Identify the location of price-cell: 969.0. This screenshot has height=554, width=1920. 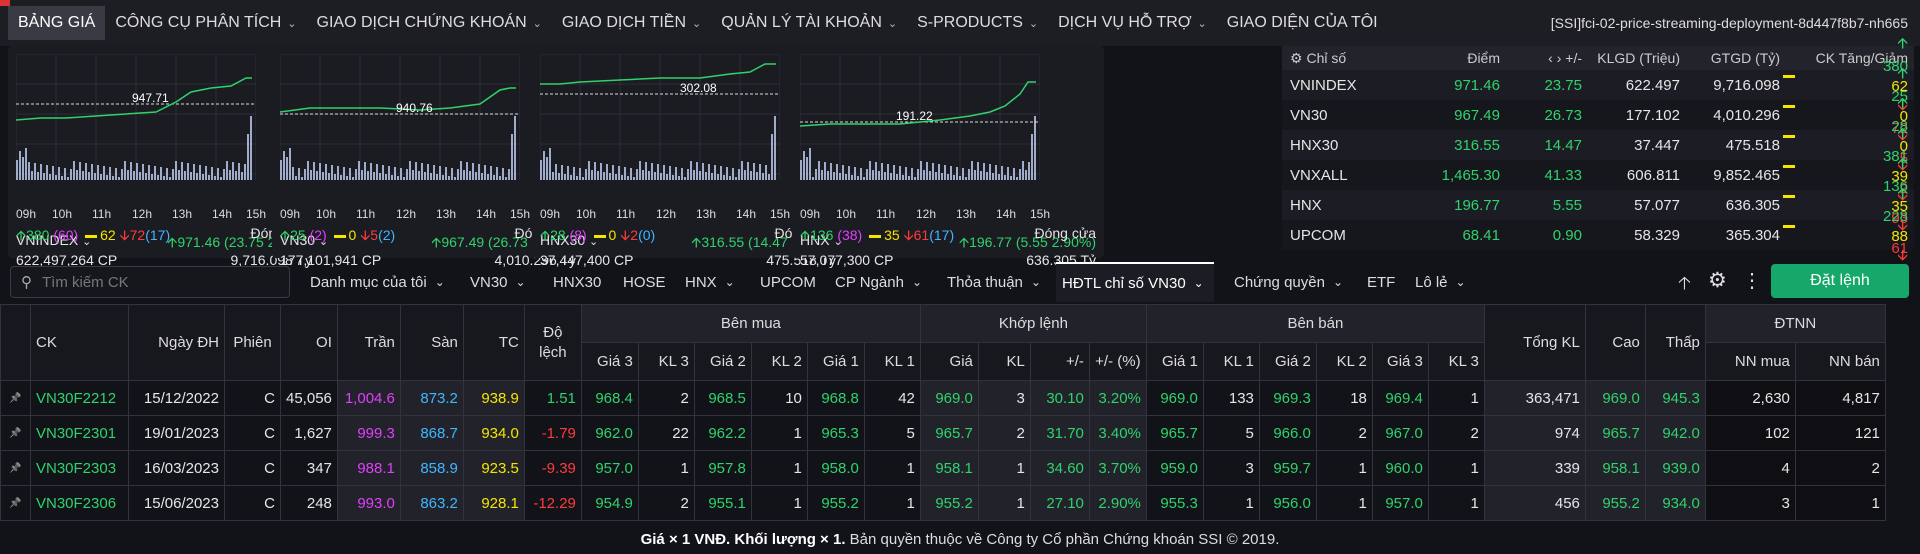
(1615, 398).